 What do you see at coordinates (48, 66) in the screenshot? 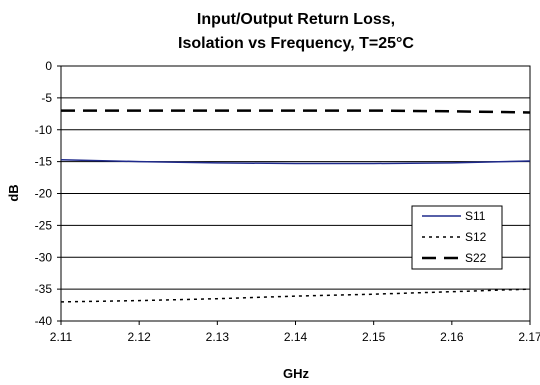
I see `y-tick-label: 0` at bounding box center [48, 66].